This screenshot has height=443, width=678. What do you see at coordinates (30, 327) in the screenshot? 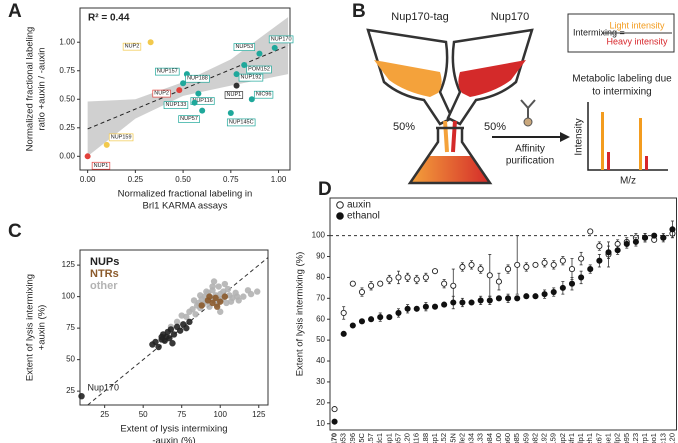
I see `y-axis-label: Extent of lysis intermixing` at bounding box center [30, 327].